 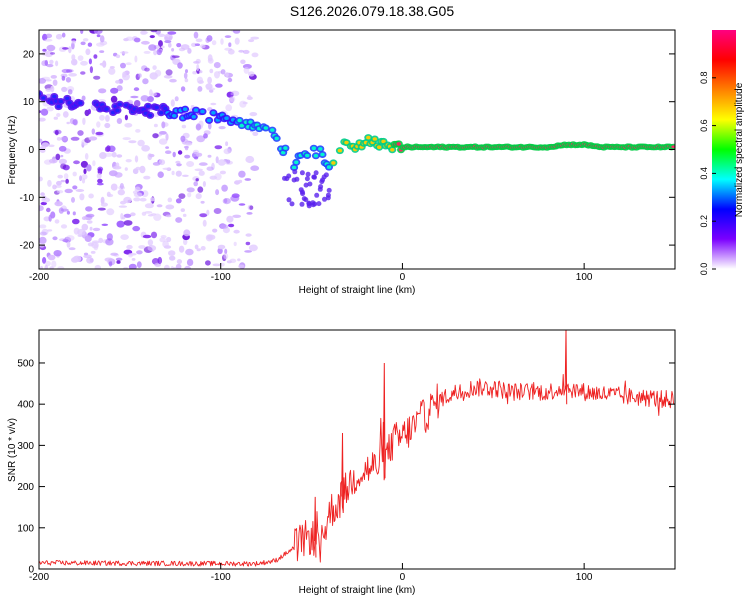 What do you see at coordinates (25, 487) in the screenshot?
I see `y-tick-label: 200` at bounding box center [25, 487].